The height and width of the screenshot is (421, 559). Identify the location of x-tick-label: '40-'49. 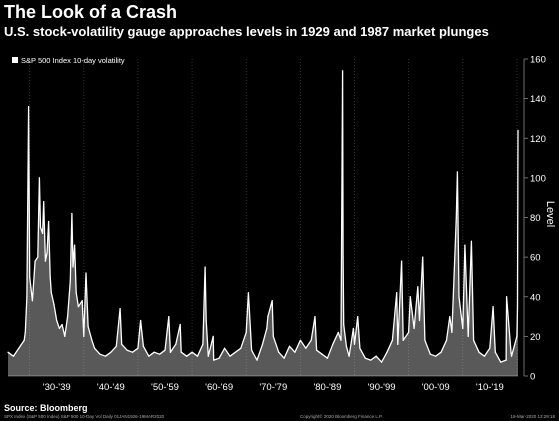
(111, 387).